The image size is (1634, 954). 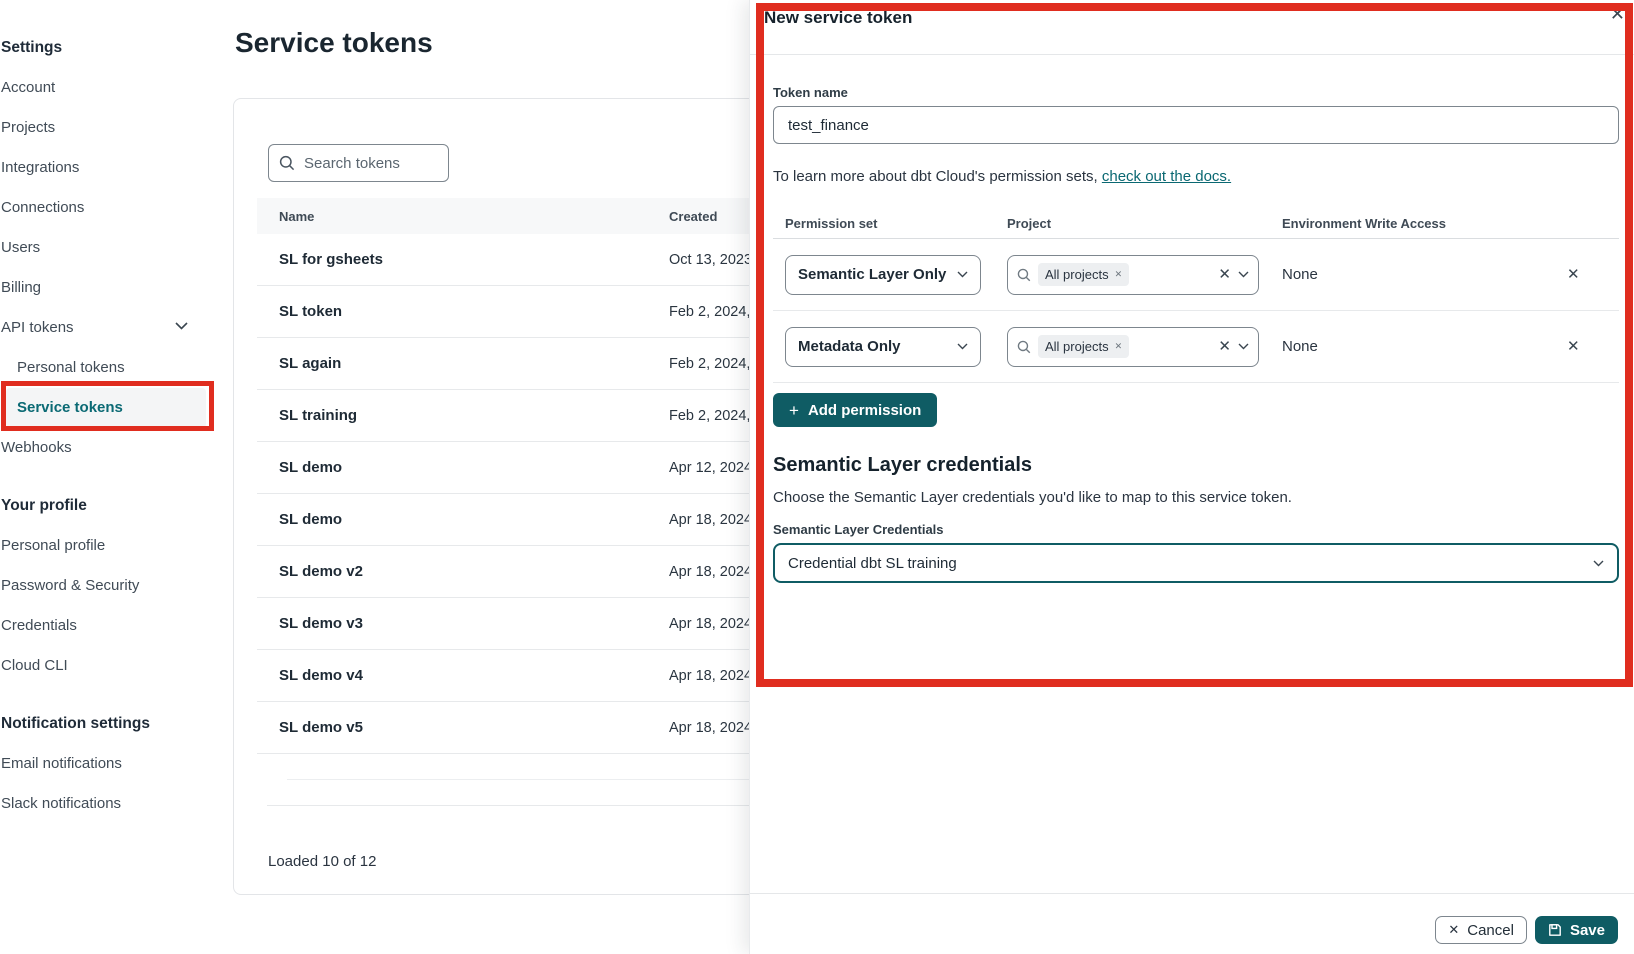 What do you see at coordinates (903, 465) in the screenshot?
I see `semantic-layer-credentials-heading: Semantic Layer credentials` at bounding box center [903, 465].